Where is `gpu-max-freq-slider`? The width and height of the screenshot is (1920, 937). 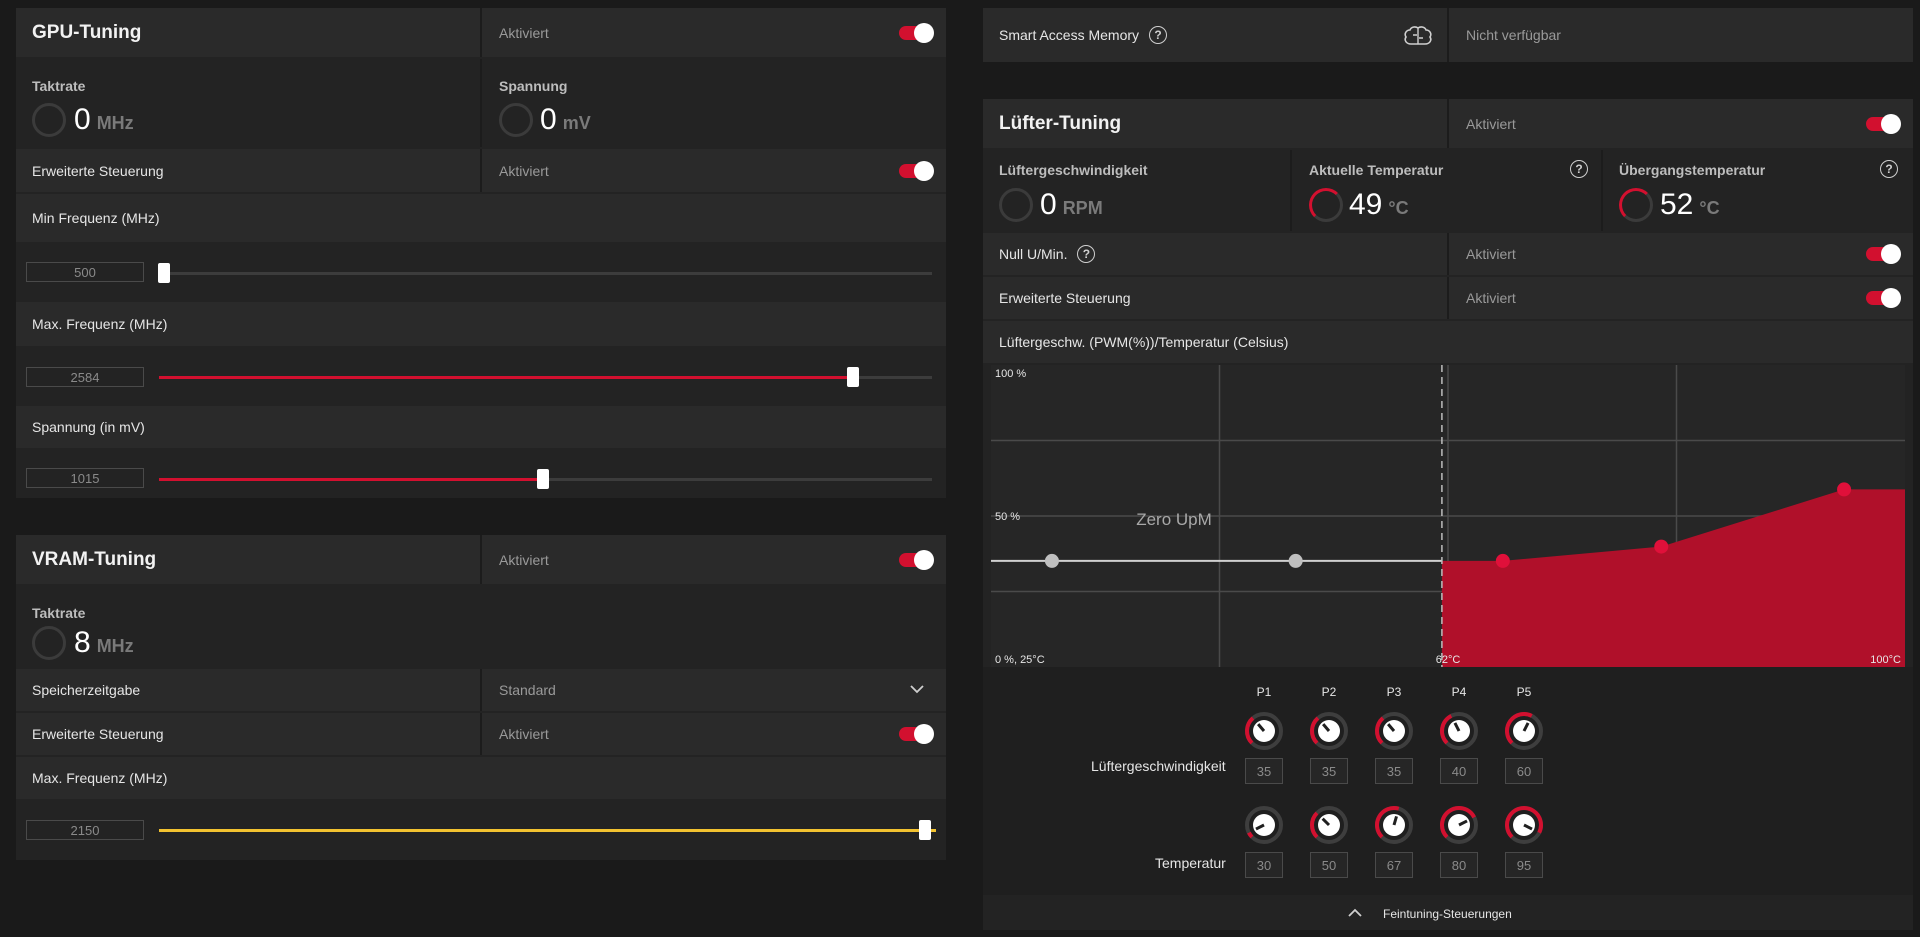 gpu-max-freq-slider is located at coordinates (545, 377).